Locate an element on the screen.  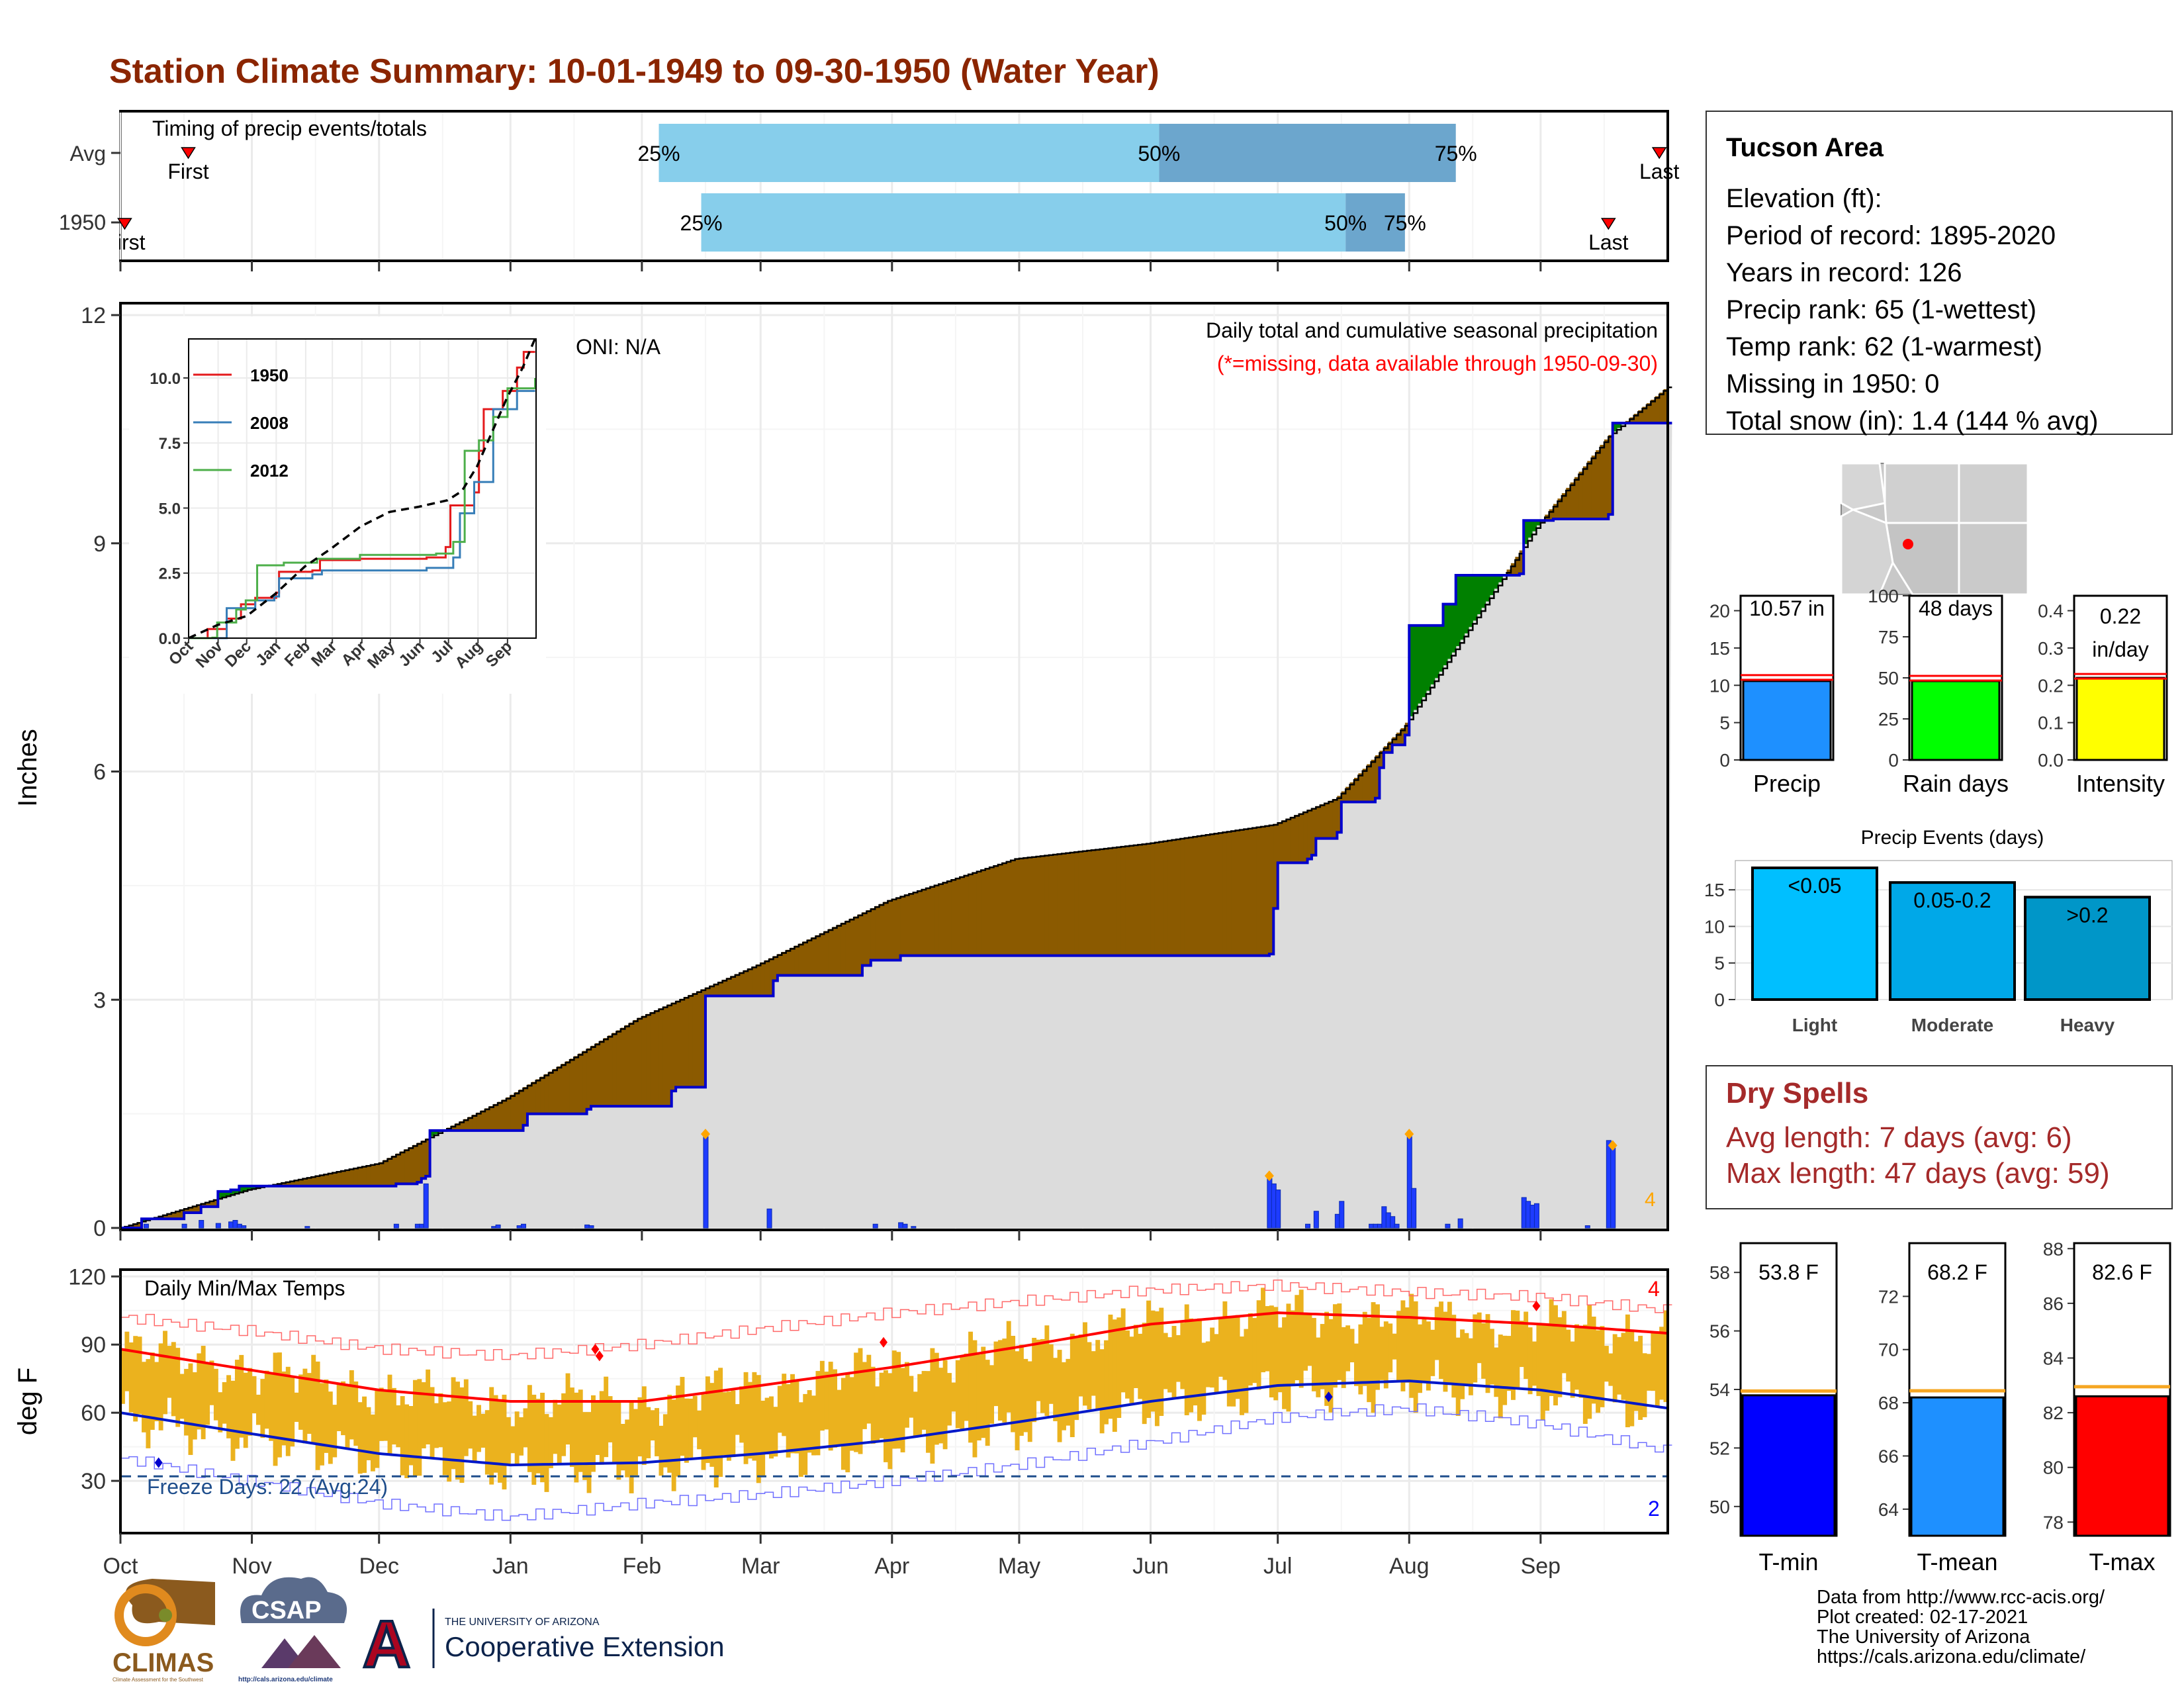
events-bar-heavy is located at coordinates (2087, 949).